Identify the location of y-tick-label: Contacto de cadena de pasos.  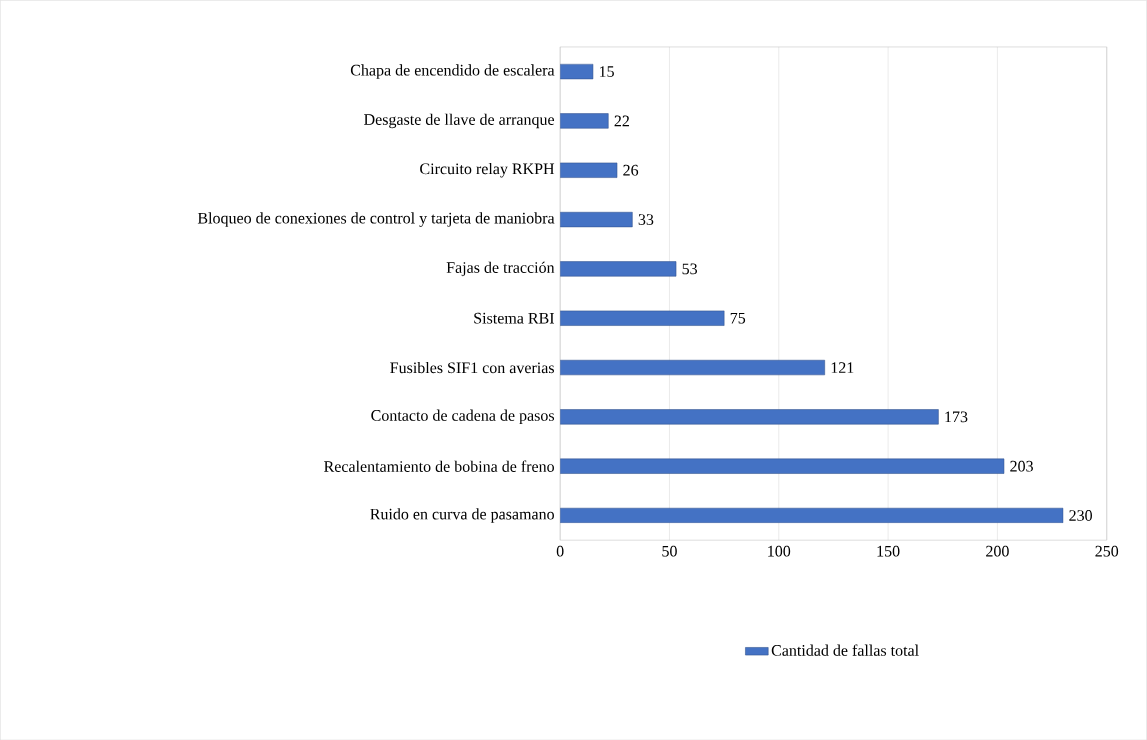
(463, 416).